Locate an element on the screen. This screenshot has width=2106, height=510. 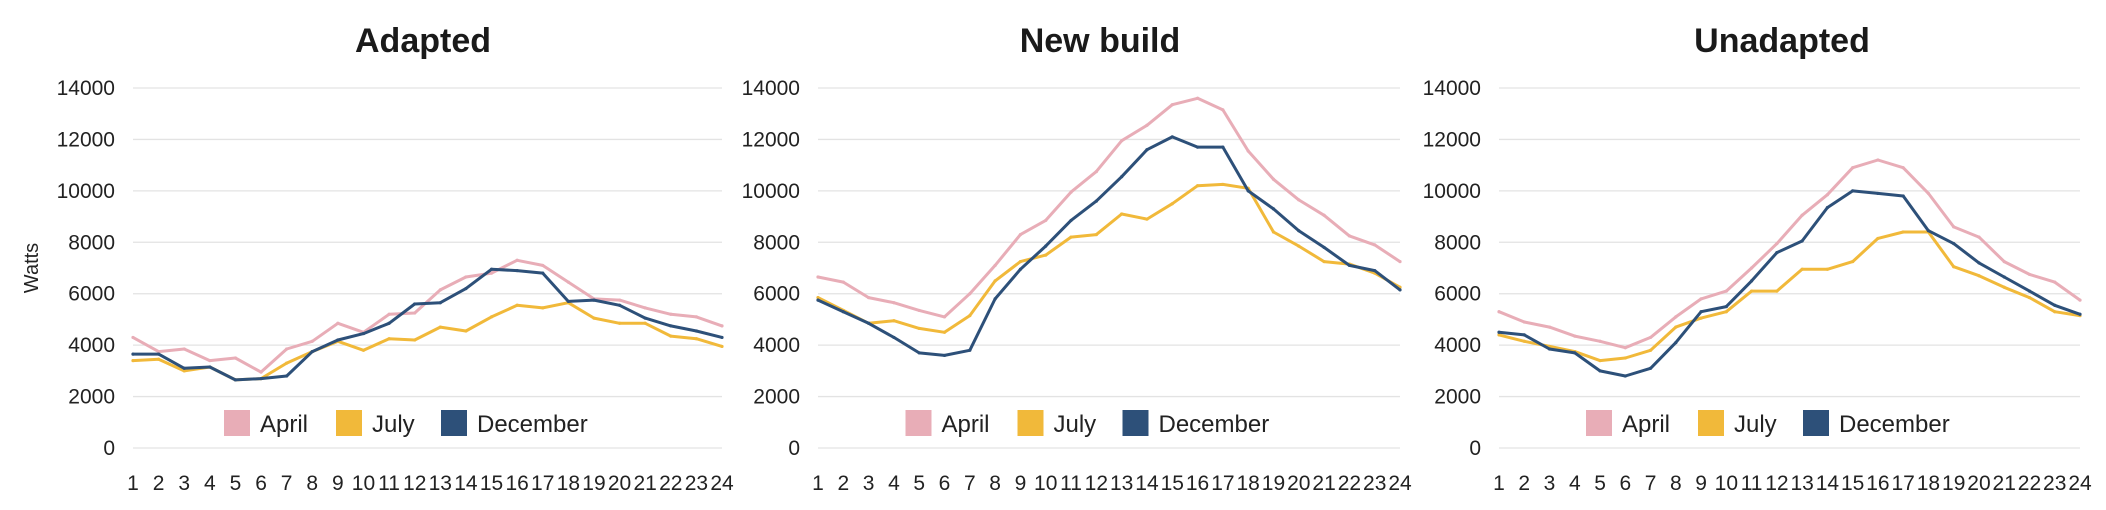
x-tick-label: 16 is located at coordinates (1197, 483).